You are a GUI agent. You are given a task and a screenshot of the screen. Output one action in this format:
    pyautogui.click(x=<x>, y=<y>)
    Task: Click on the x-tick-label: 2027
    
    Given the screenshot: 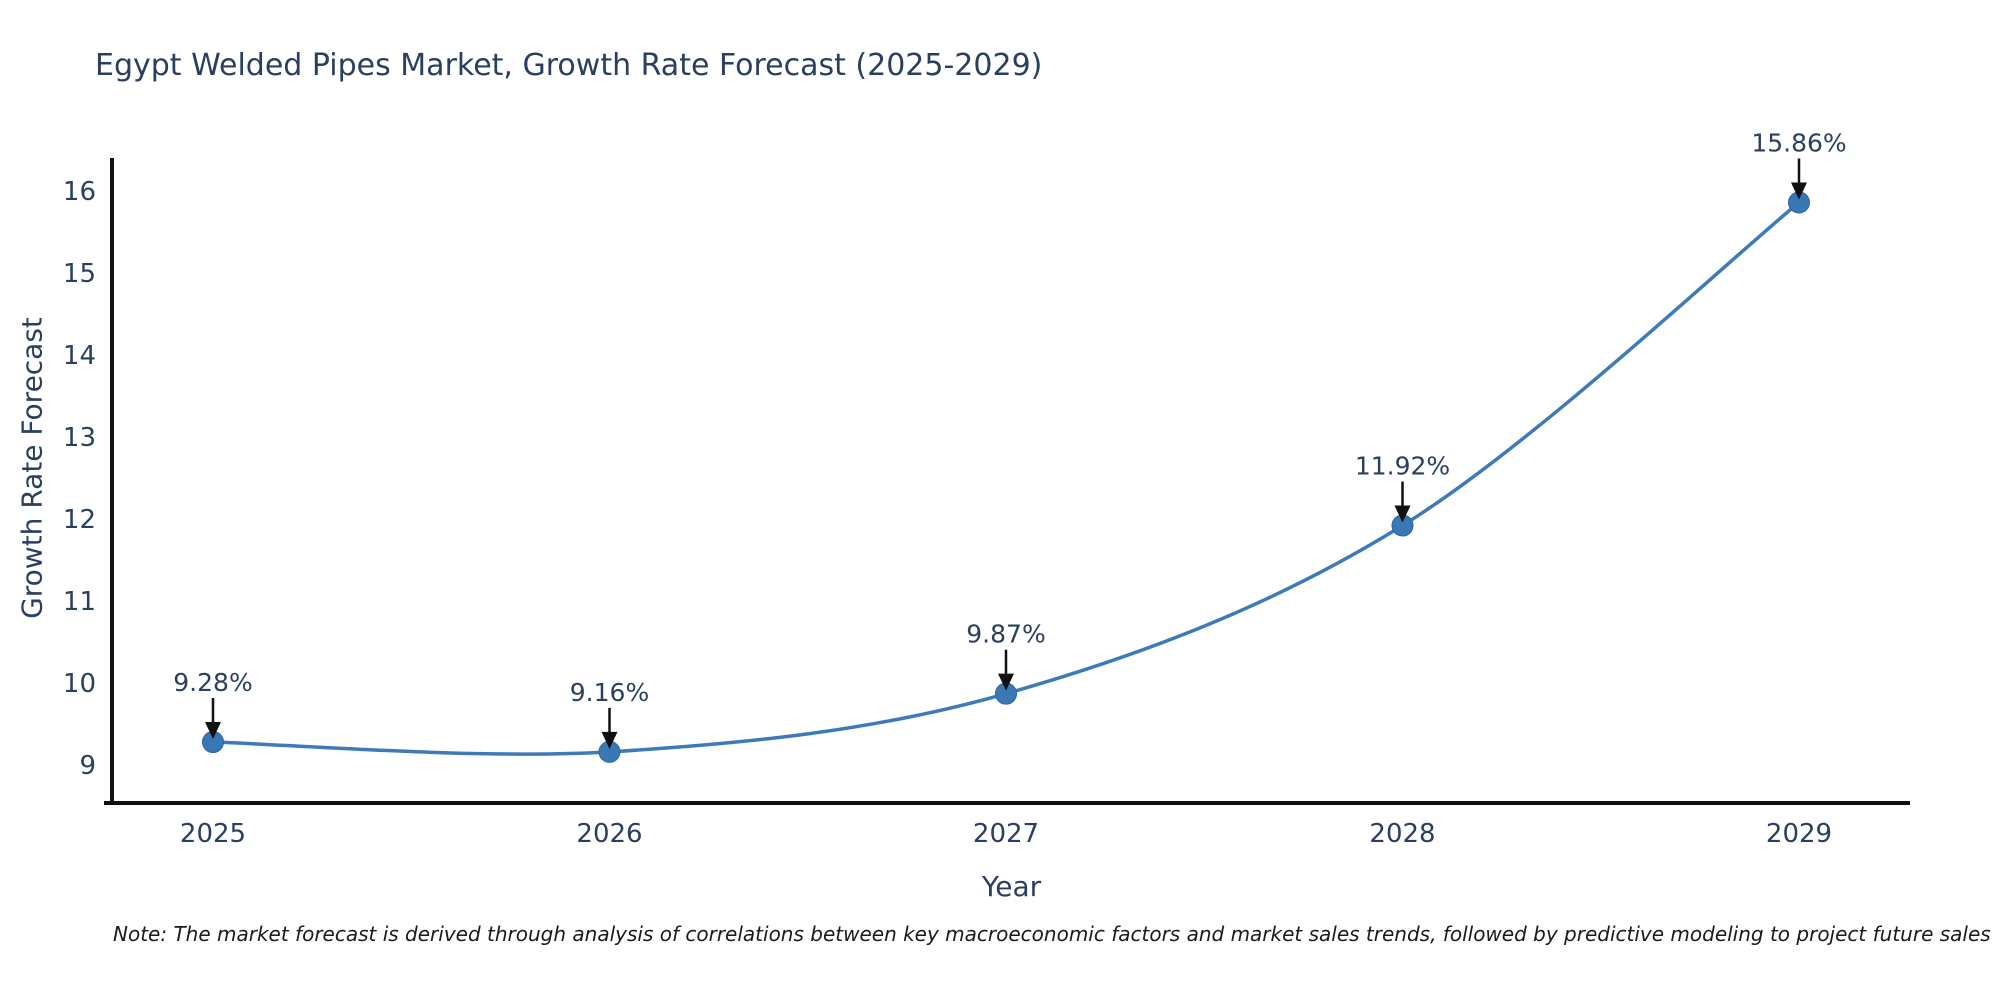 What is the action you would take?
    pyautogui.click(x=1006, y=834)
    